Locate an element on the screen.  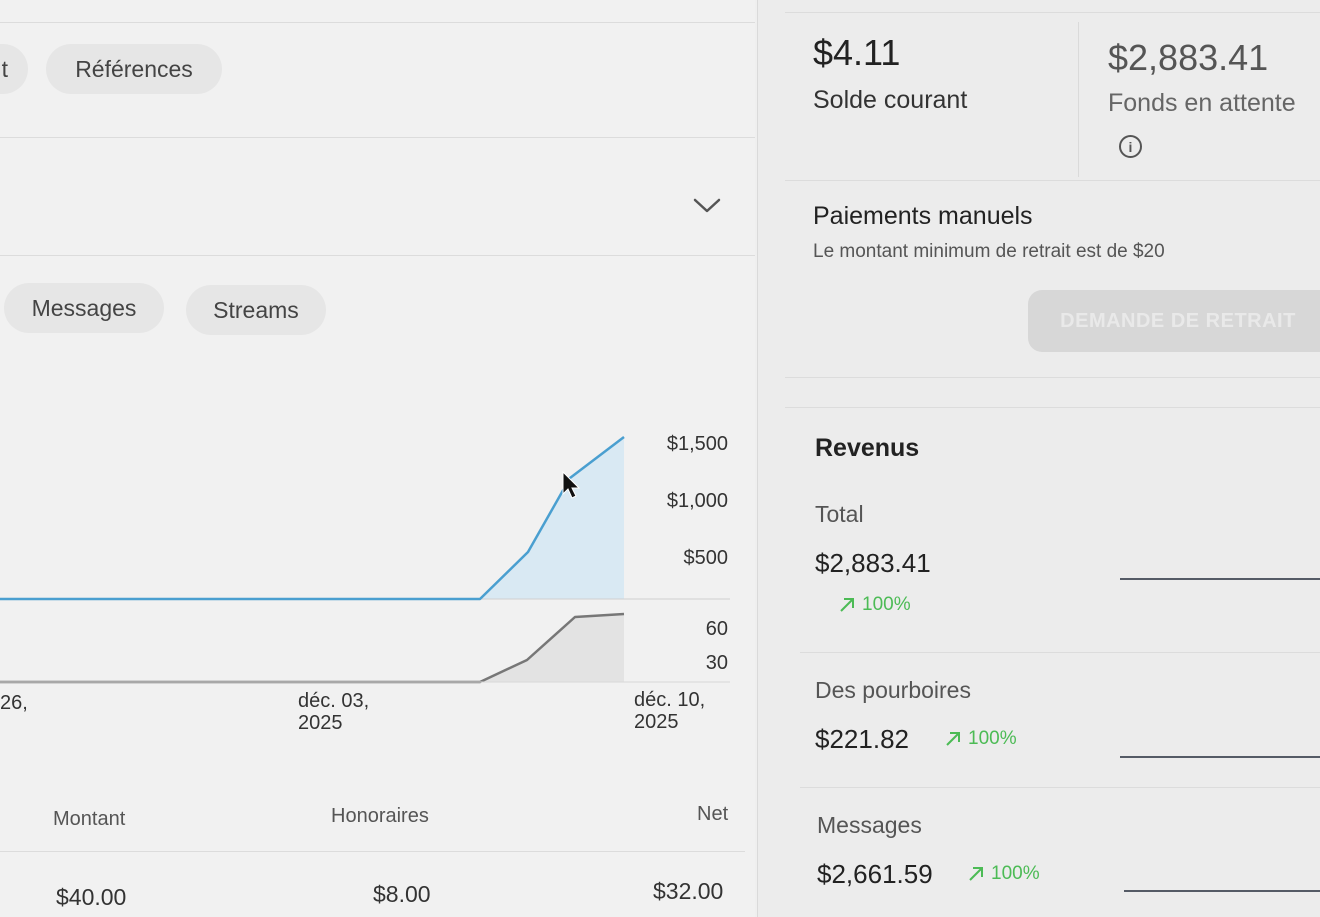
cell-net: $32.00 is located at coordinates (688, 891).